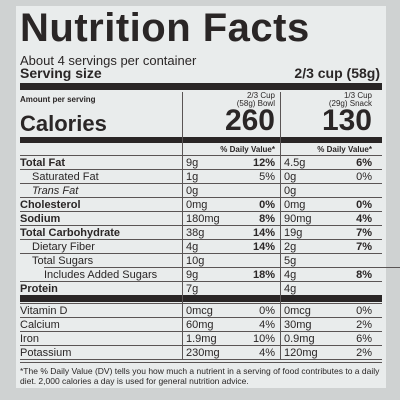  I want to click on amount: 230mg, so click(203, 353).